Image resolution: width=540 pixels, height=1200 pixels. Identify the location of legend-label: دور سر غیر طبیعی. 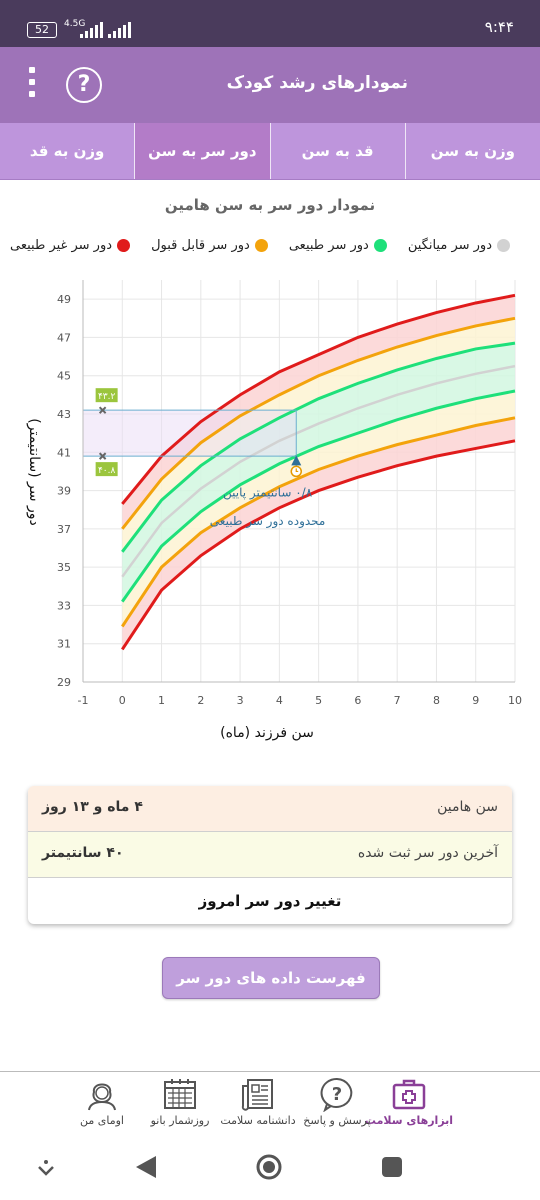
(61, 245).